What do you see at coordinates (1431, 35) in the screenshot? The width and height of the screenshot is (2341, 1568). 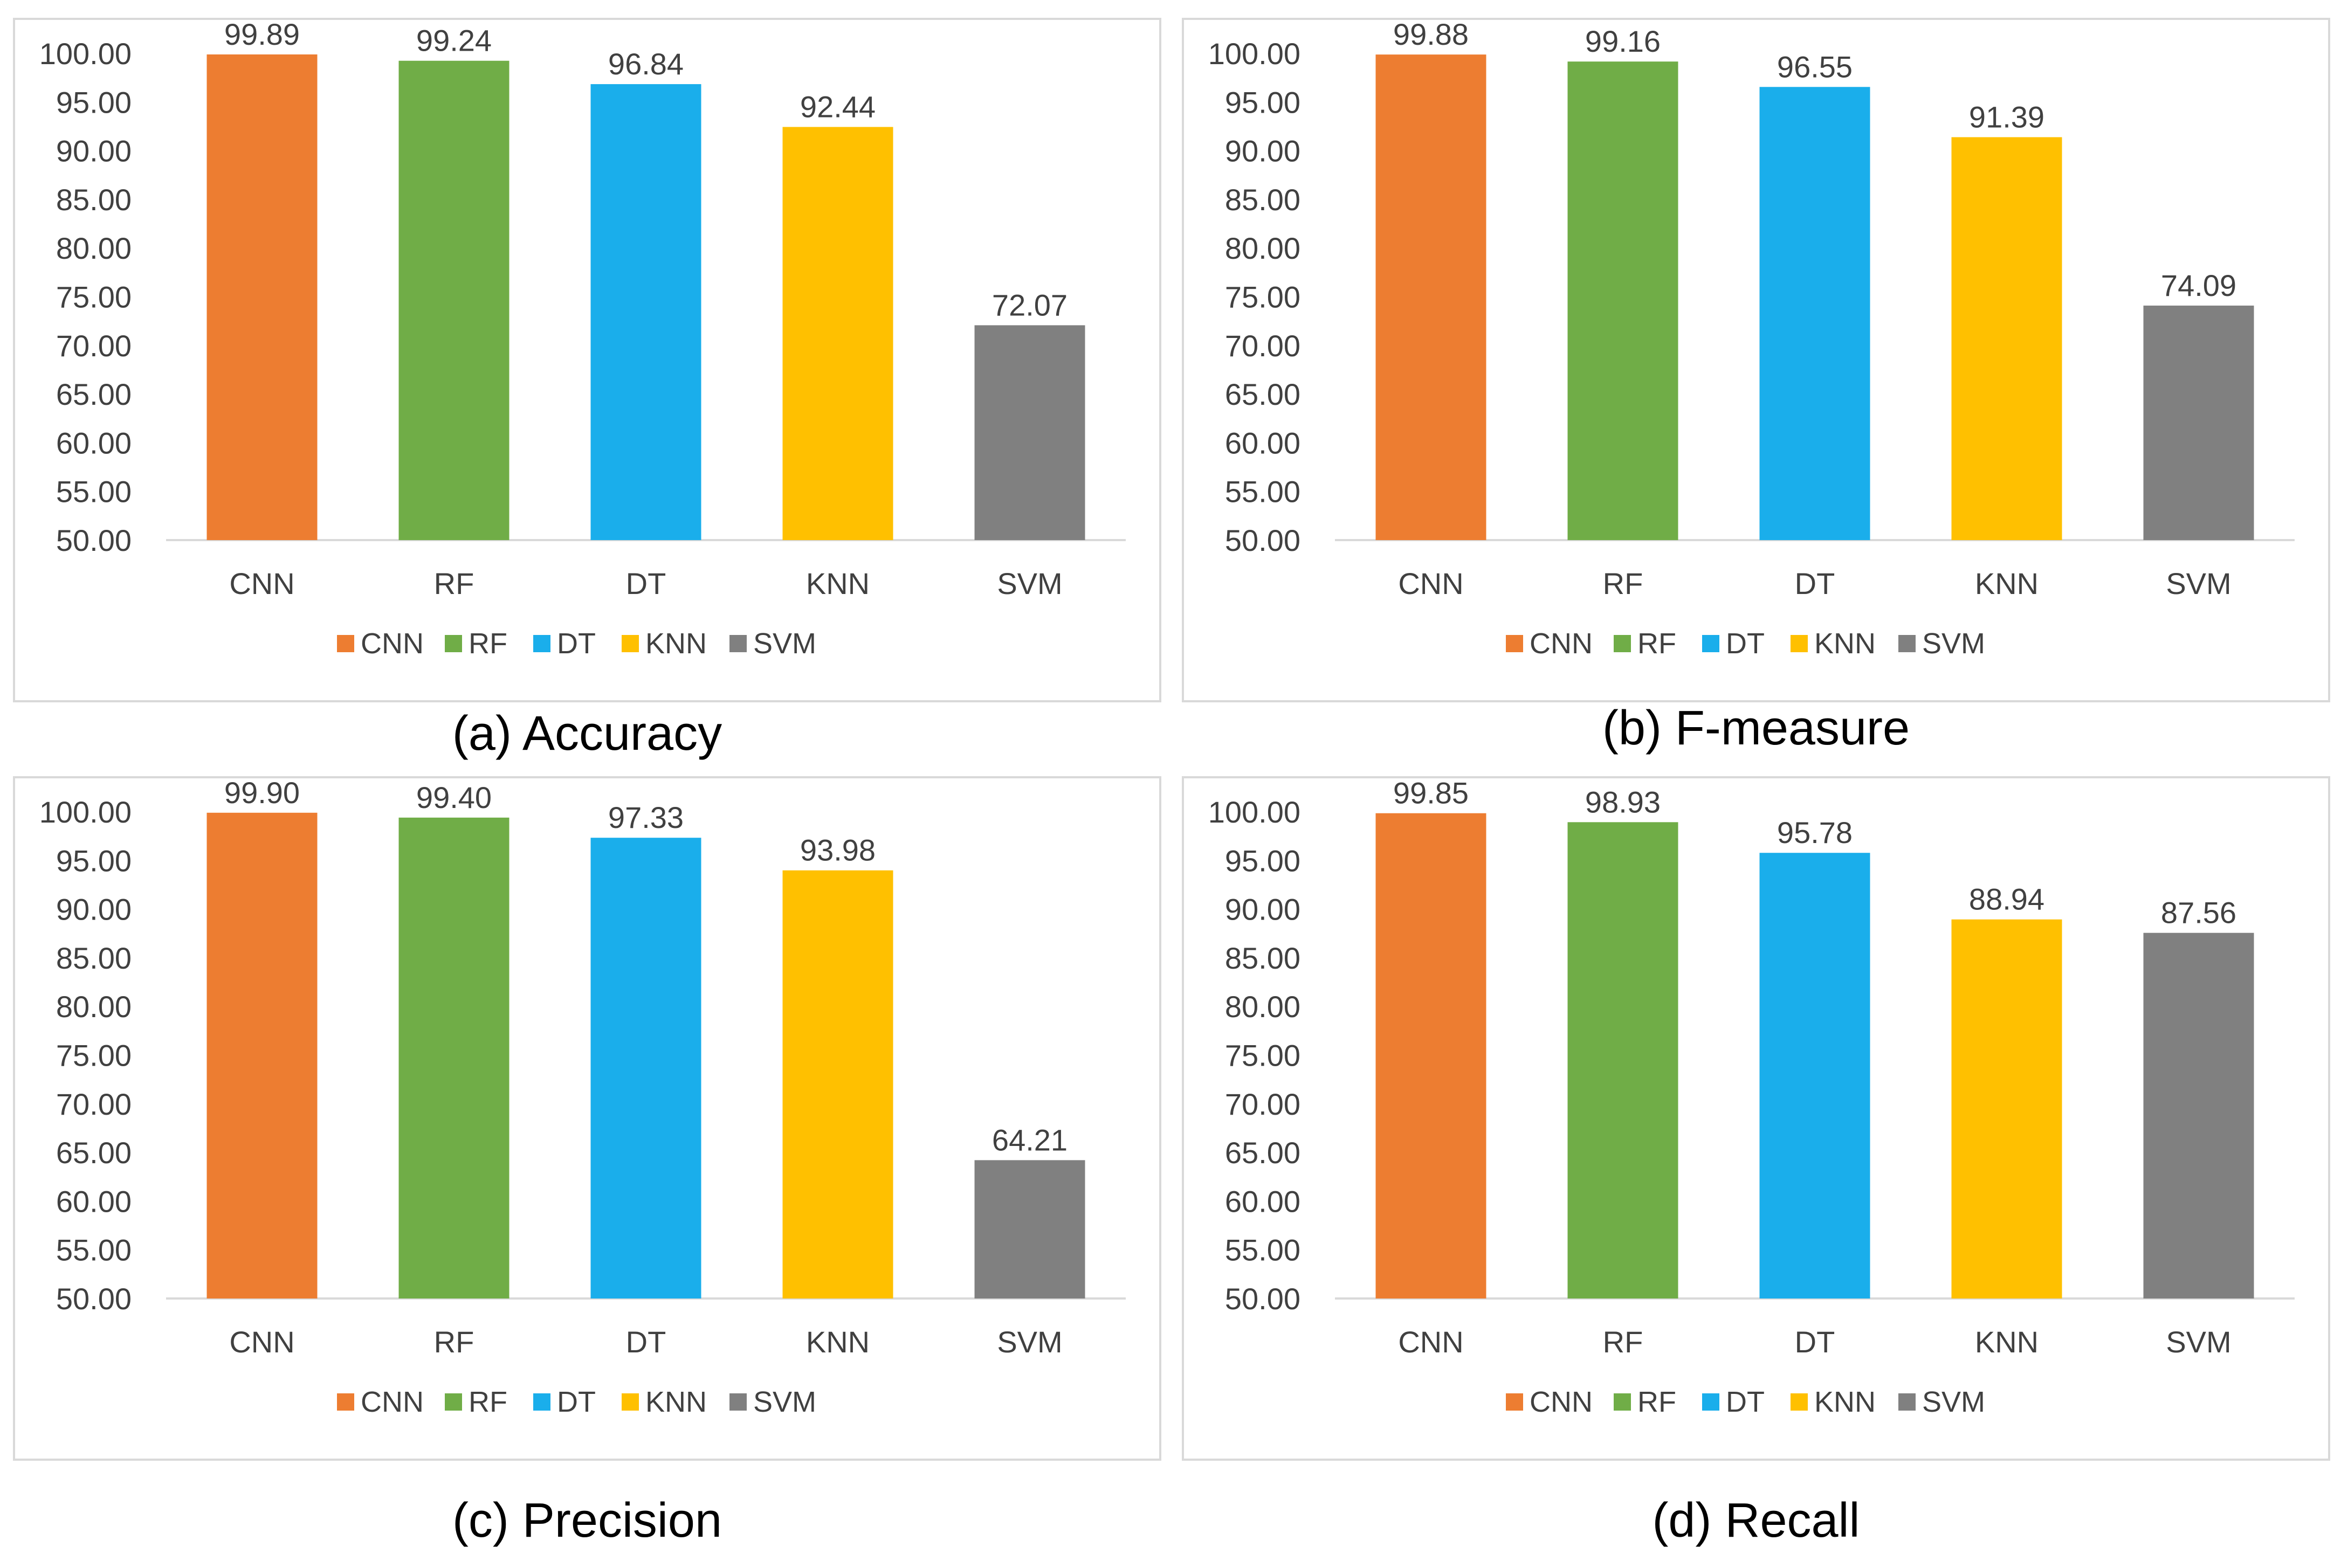 I see `data-label-cnn: 99.88` at bounding box center [1431, 35].